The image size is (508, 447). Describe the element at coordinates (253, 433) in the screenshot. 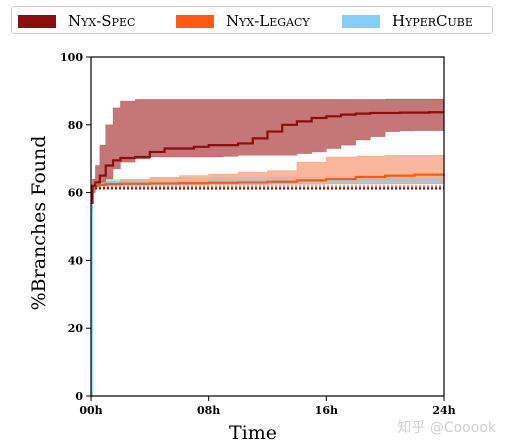

I see `x-axis-label: Time` at that location.